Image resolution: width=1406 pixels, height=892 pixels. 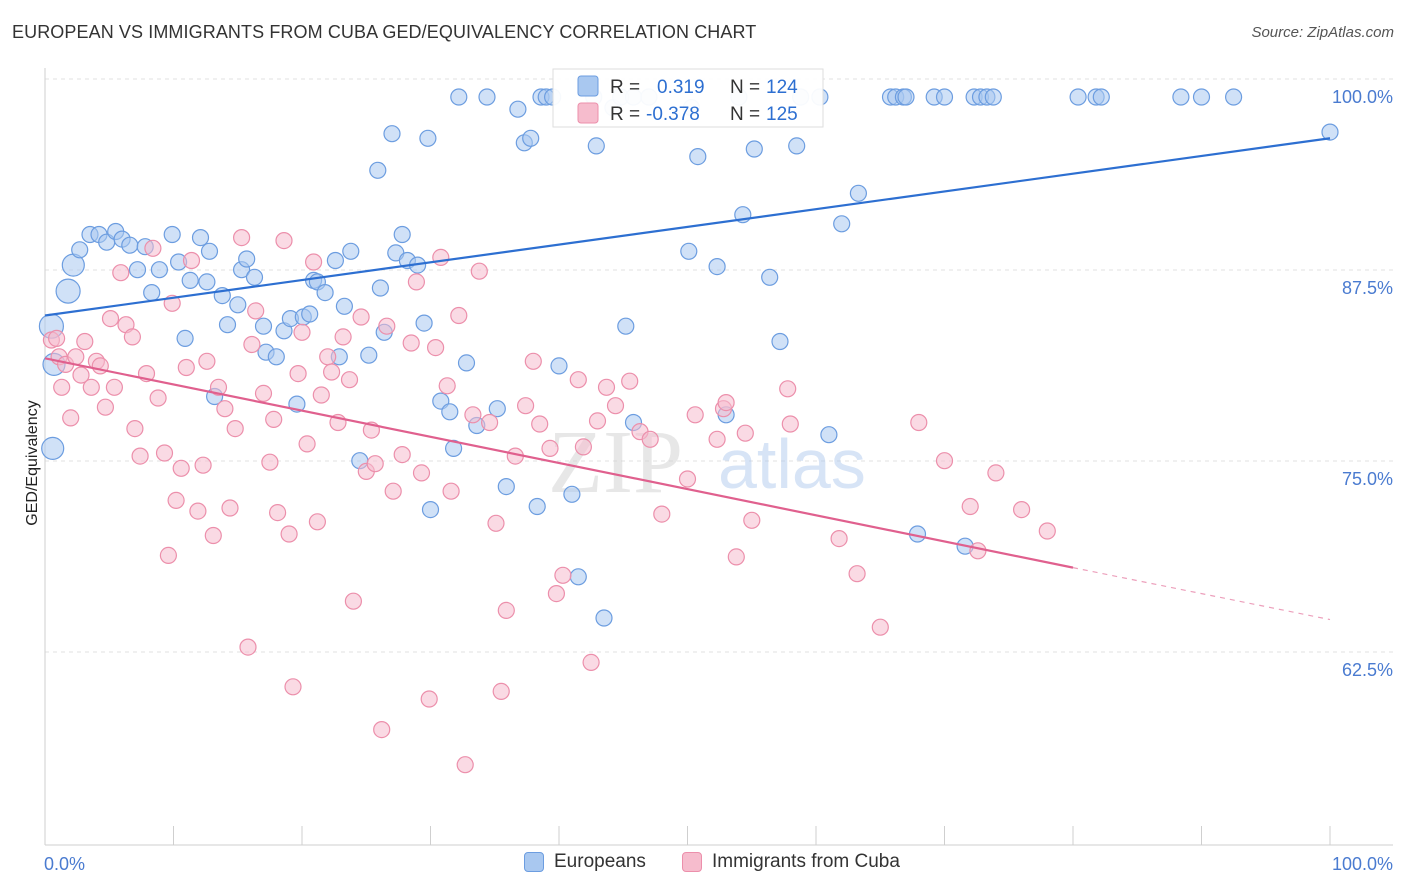 What do you see at coordinates (600, 861) in the screenshot?
I see `legend-label-europeans: Europeans` at bounding box center [600, 861].